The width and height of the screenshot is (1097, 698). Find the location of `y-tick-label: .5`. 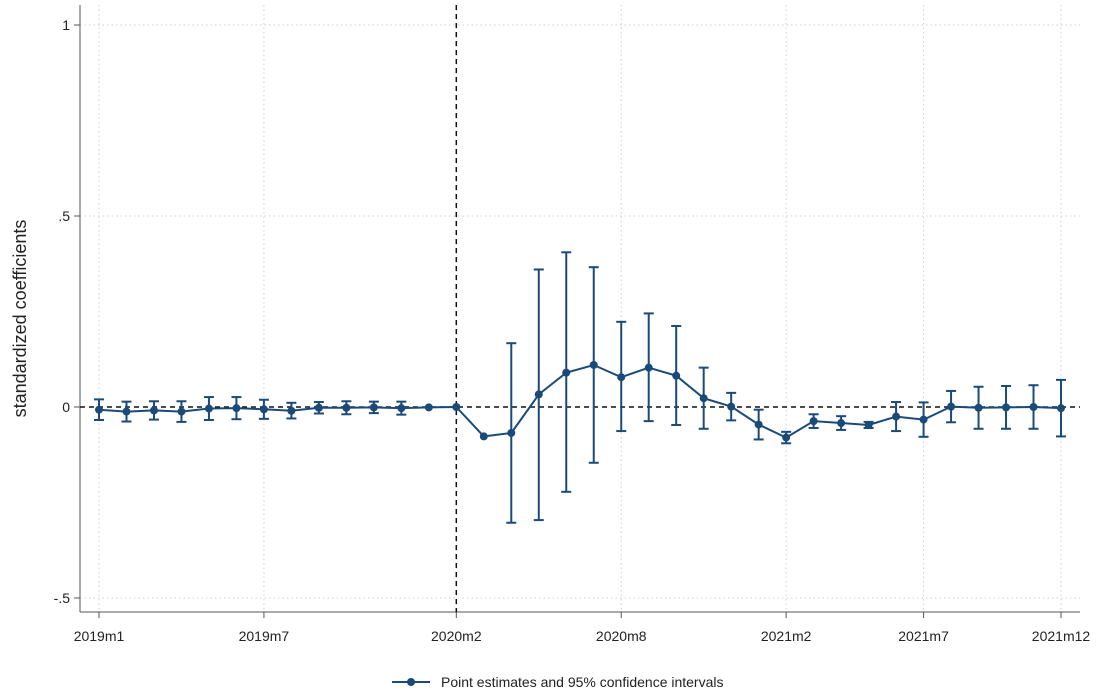

y-tick-label: .5 is located at coordinates (64, 216).